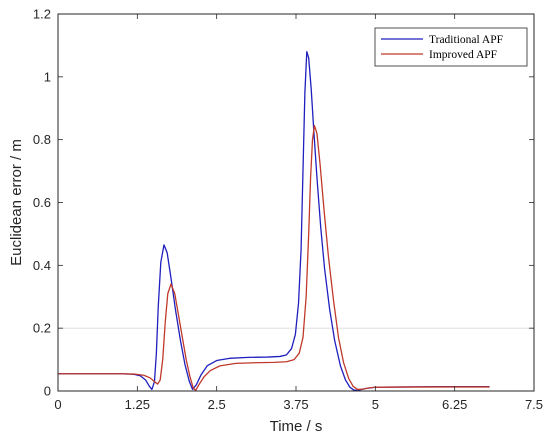 This screenshot has height=441, width=550. I want to click on x-tick-label: 1.25, so click(137, 404).